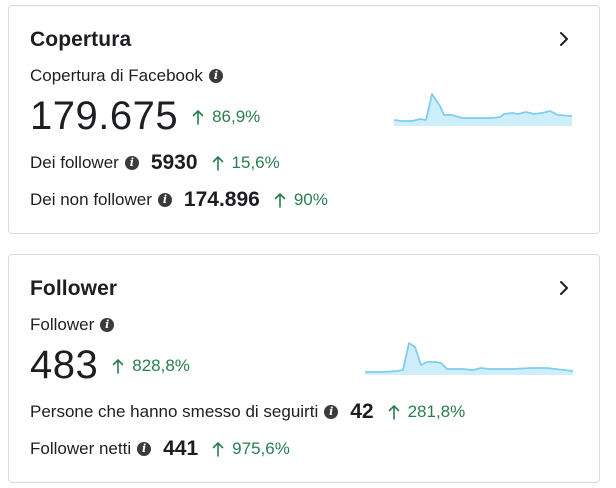 The width and height of the screenshot is (616, 488). Describe the element at coordinates (469, 358) in the screenshot. I see `followers-sparkline` at that location.